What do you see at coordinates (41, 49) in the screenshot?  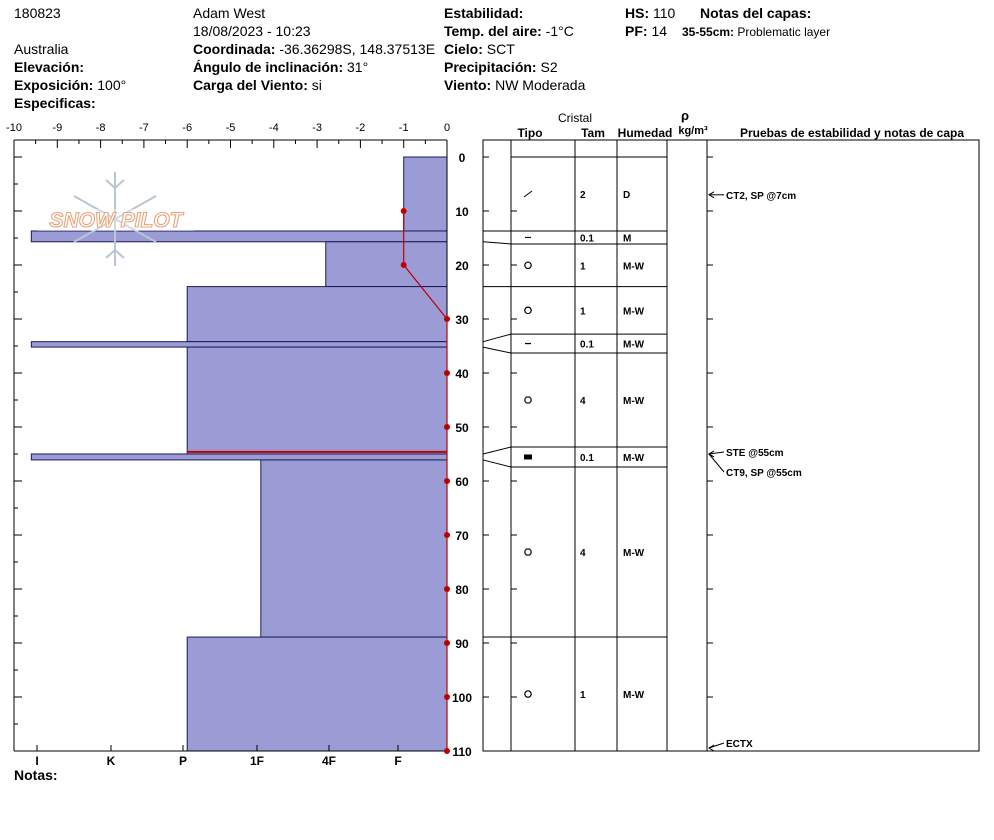 I see `location: Australia` at bounding box center [41, 49].